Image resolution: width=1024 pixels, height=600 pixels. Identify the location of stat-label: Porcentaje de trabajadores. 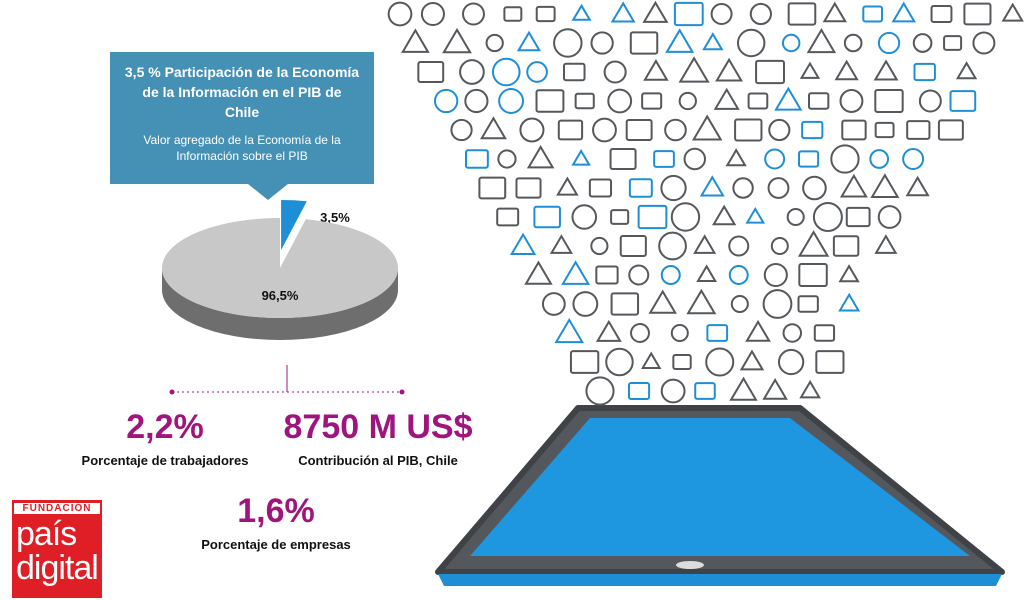
(165, 460).